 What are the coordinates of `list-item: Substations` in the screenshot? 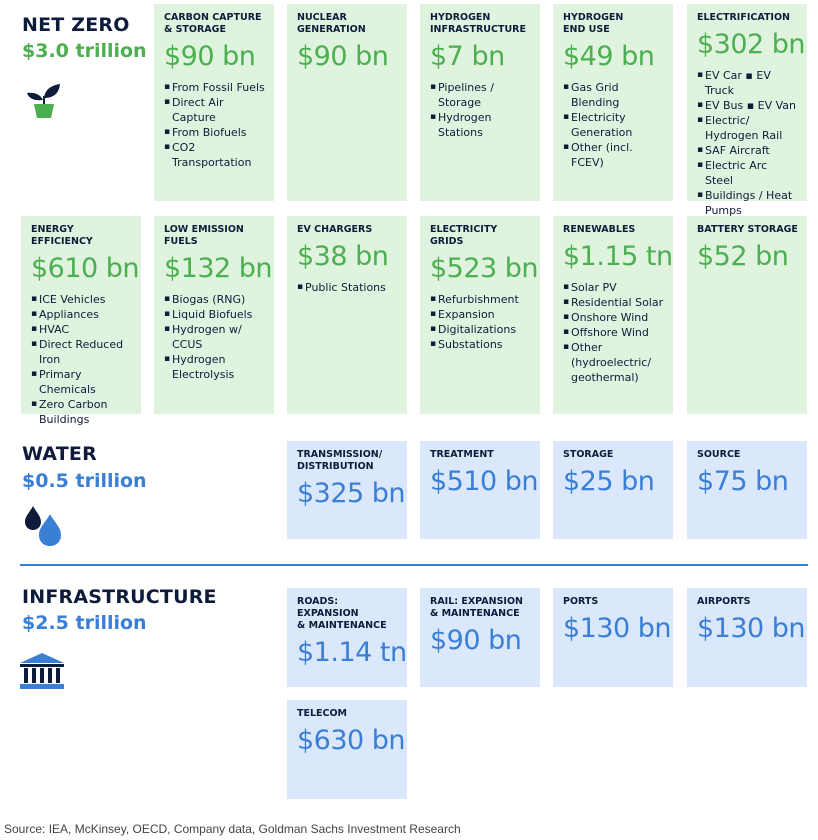 It's located at (480, 344).